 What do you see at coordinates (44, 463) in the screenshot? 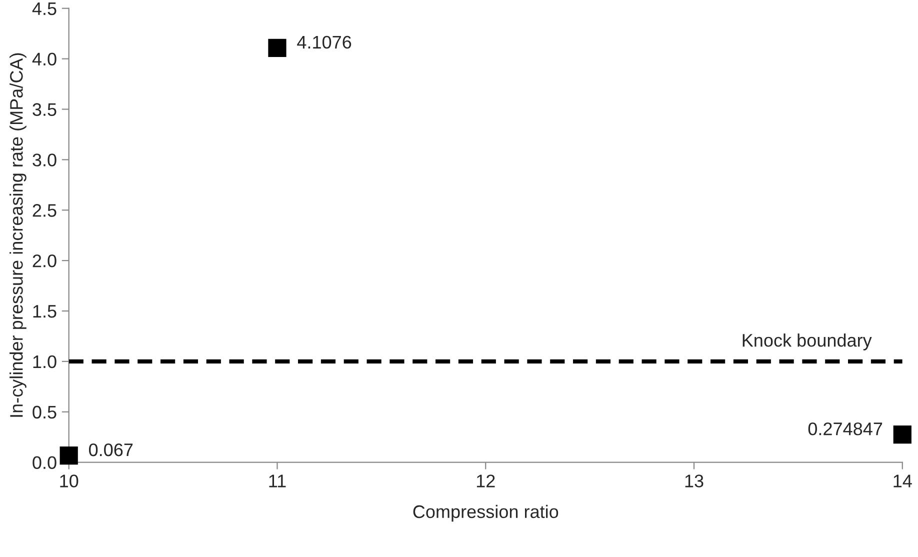
I see `y-tick-label: 0.0` at bounding box center [44, 463].